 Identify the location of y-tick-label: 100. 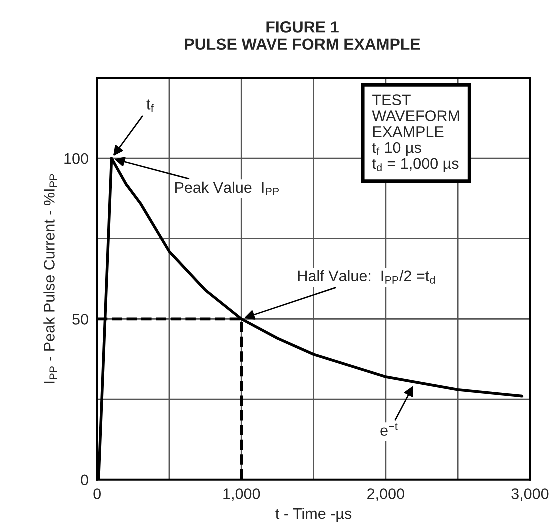
(76, 158).